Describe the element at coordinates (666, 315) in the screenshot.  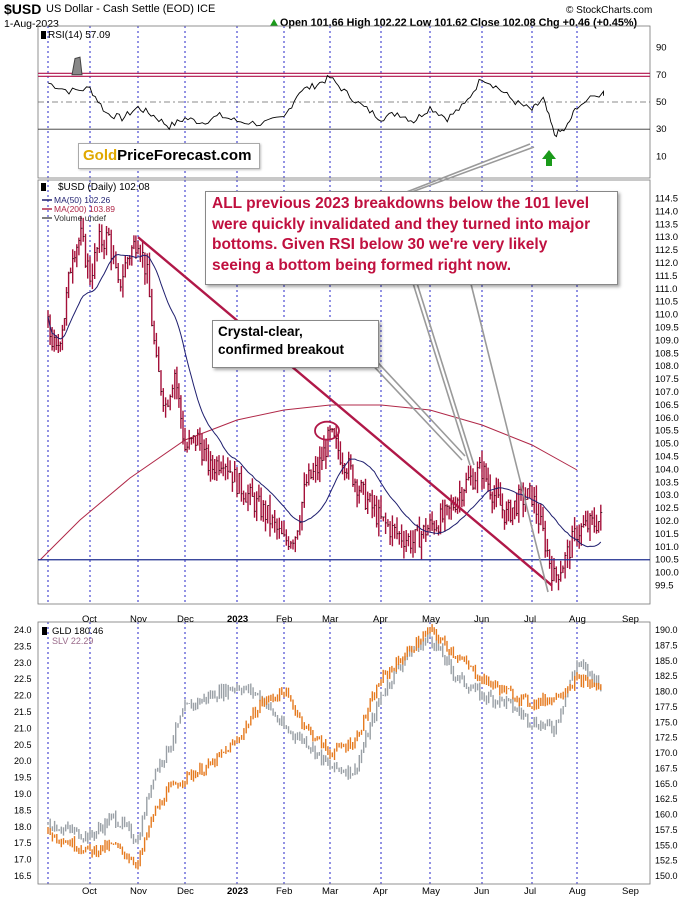
I see `price-tick-label: 110.0` at that location.